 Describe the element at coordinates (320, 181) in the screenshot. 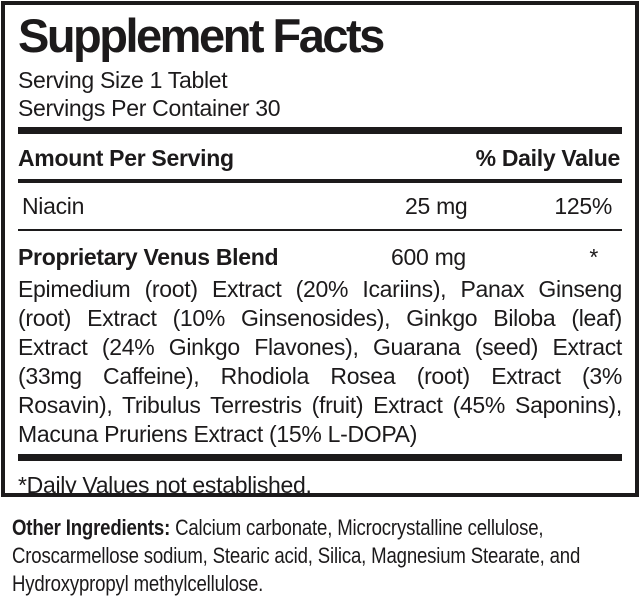

I see `separator-medium` at that location.